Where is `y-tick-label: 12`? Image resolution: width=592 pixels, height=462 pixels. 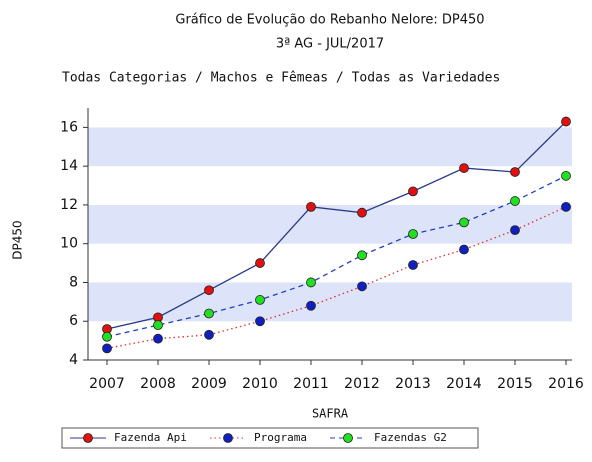 y-tick-label: 12 is located at coordinates (69, 205).